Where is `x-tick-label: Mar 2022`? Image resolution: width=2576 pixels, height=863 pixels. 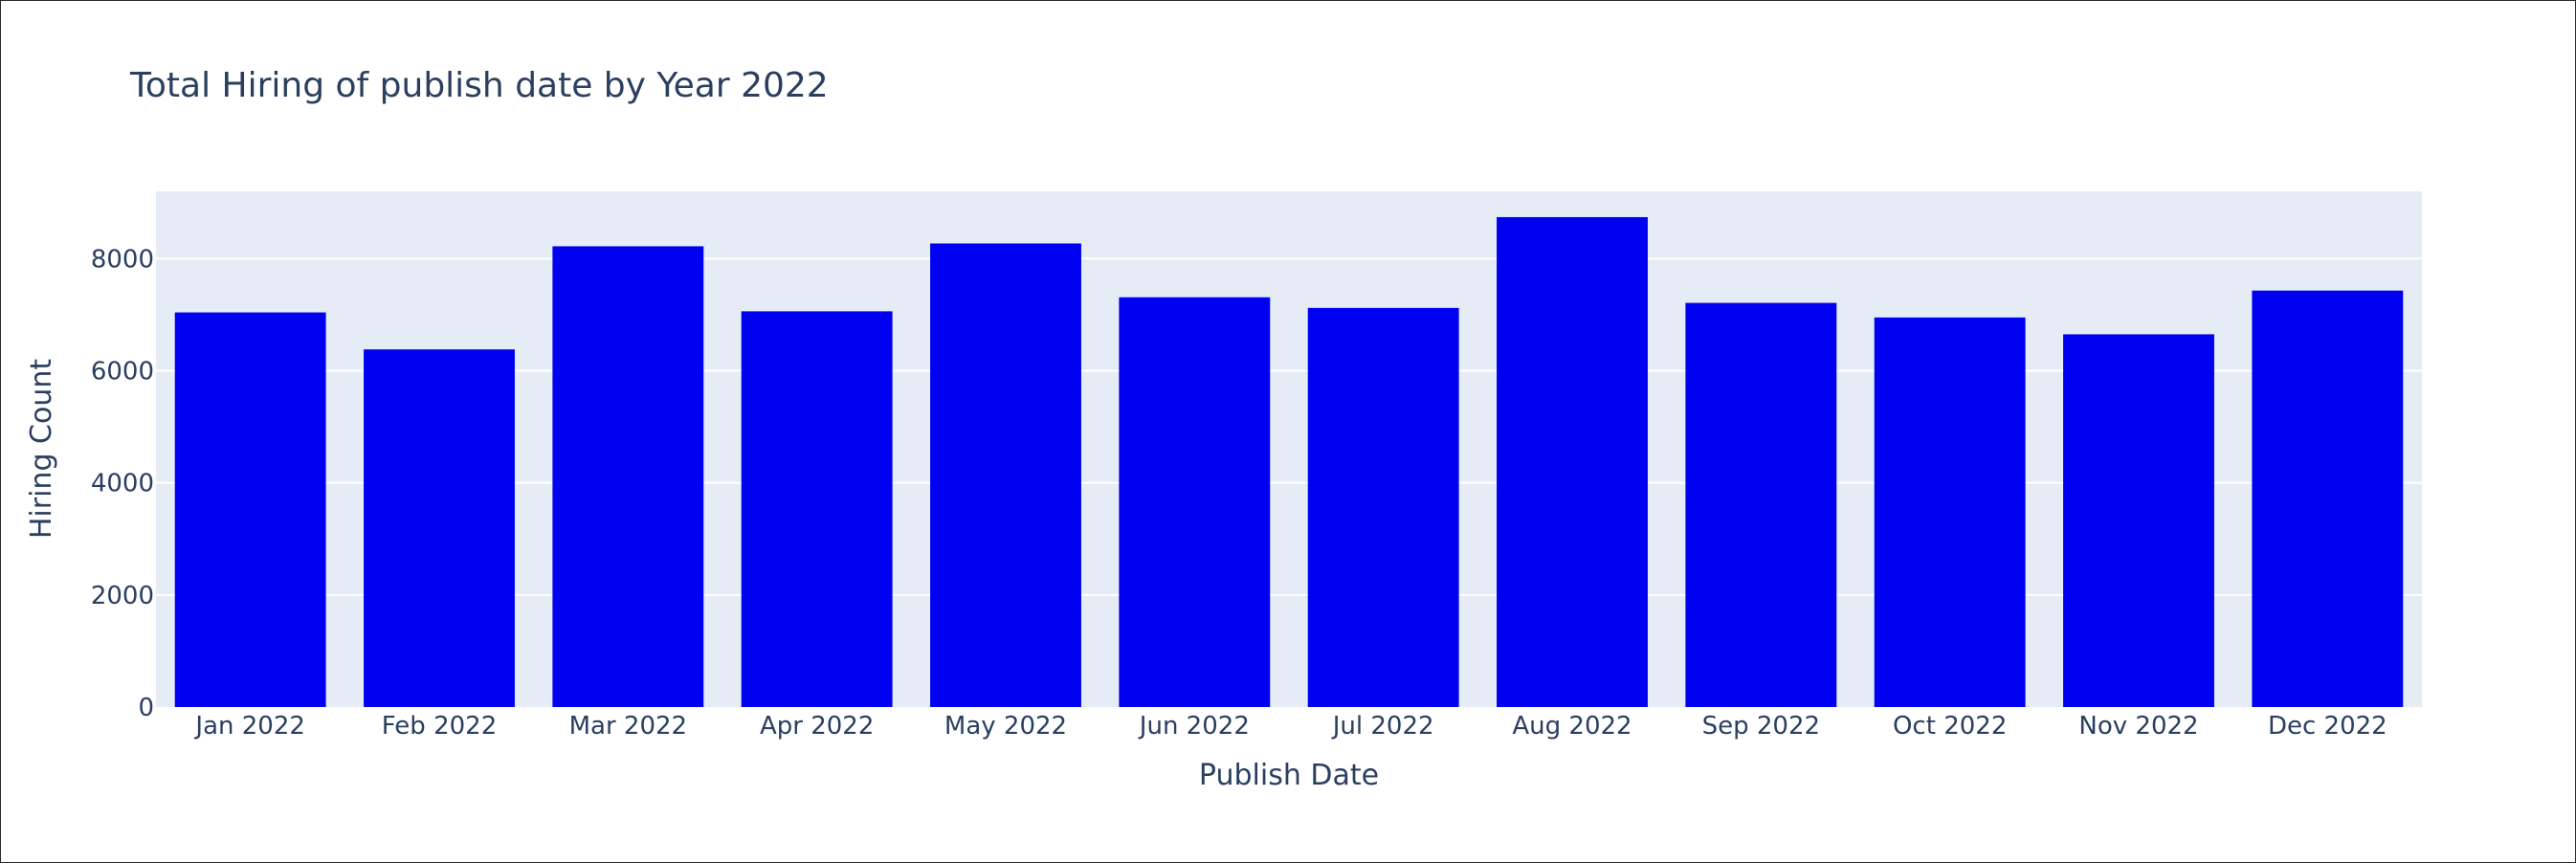 x-tick-label: Mar 2022 is located at coordinates (628, 726).